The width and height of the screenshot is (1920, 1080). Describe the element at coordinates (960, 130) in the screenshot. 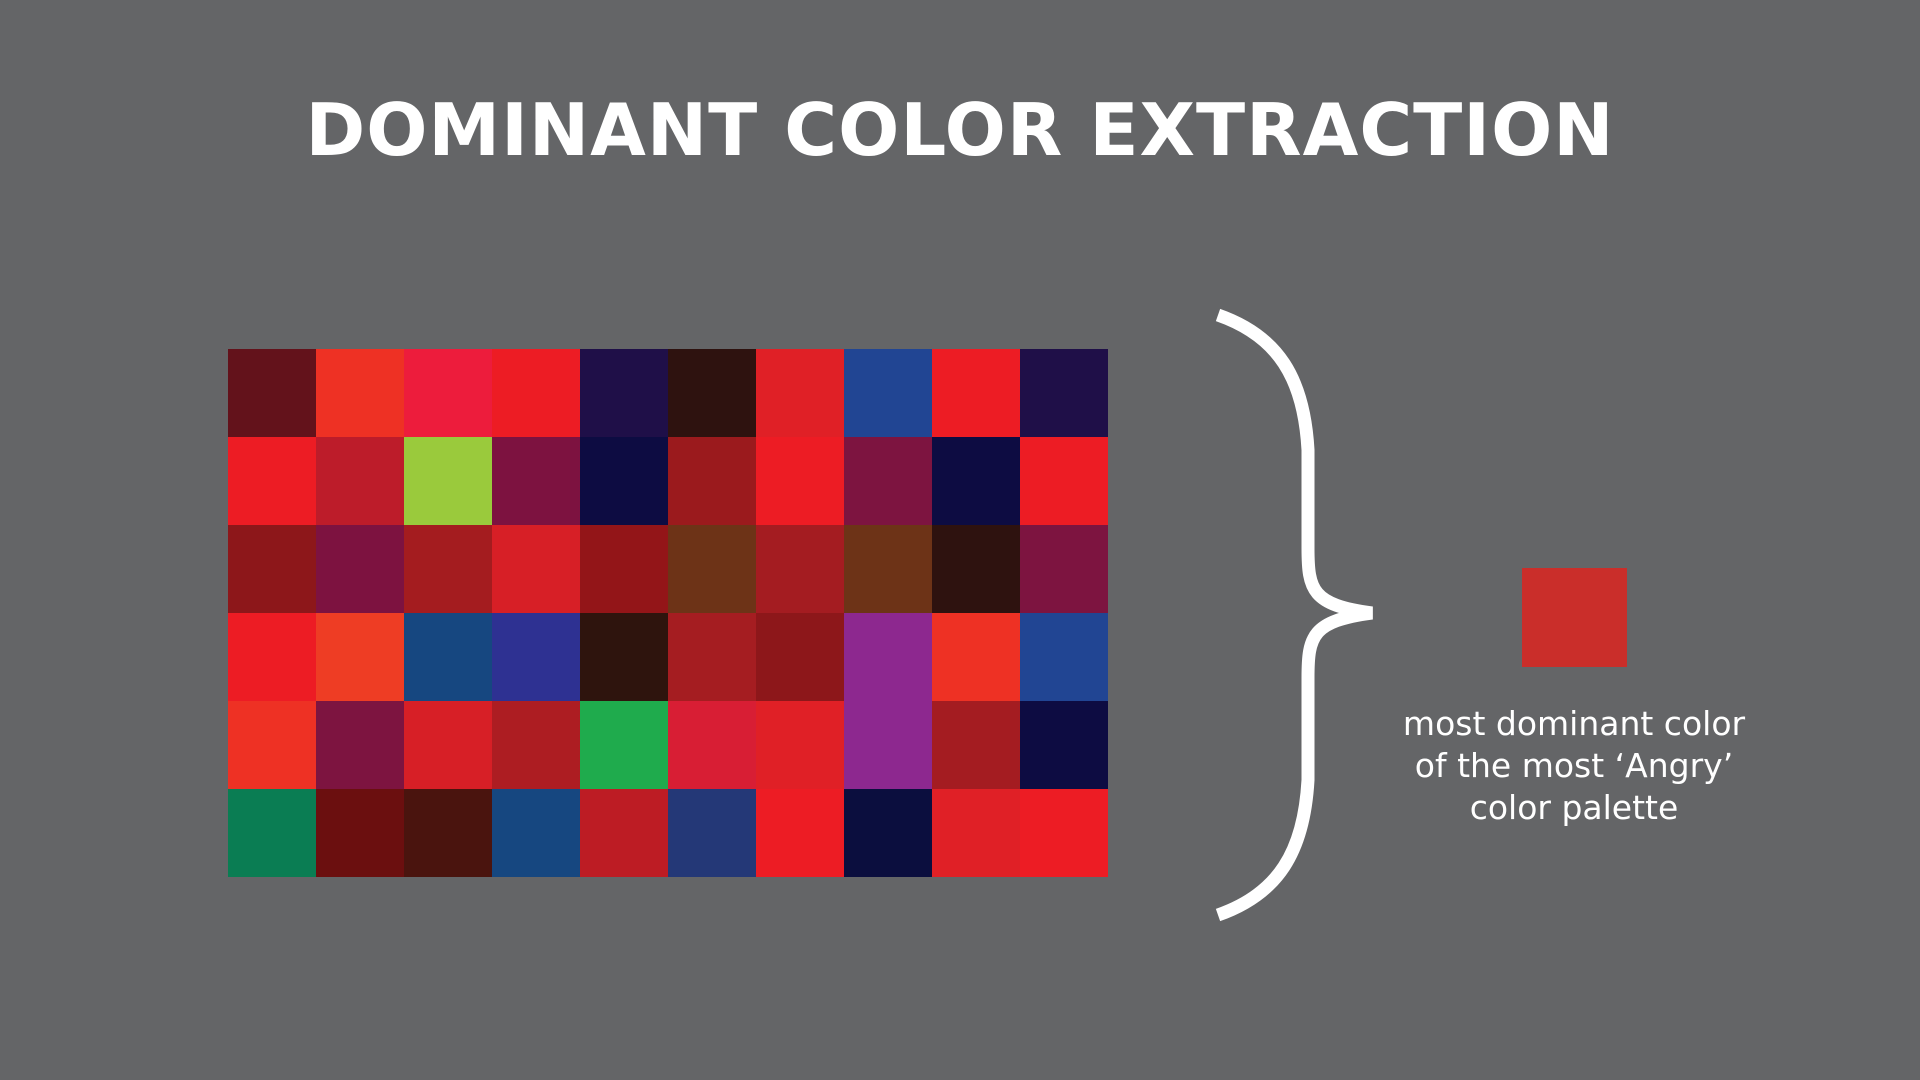

I see `slide-title: DOMINANT COLOR EXTRACTION` at that location.